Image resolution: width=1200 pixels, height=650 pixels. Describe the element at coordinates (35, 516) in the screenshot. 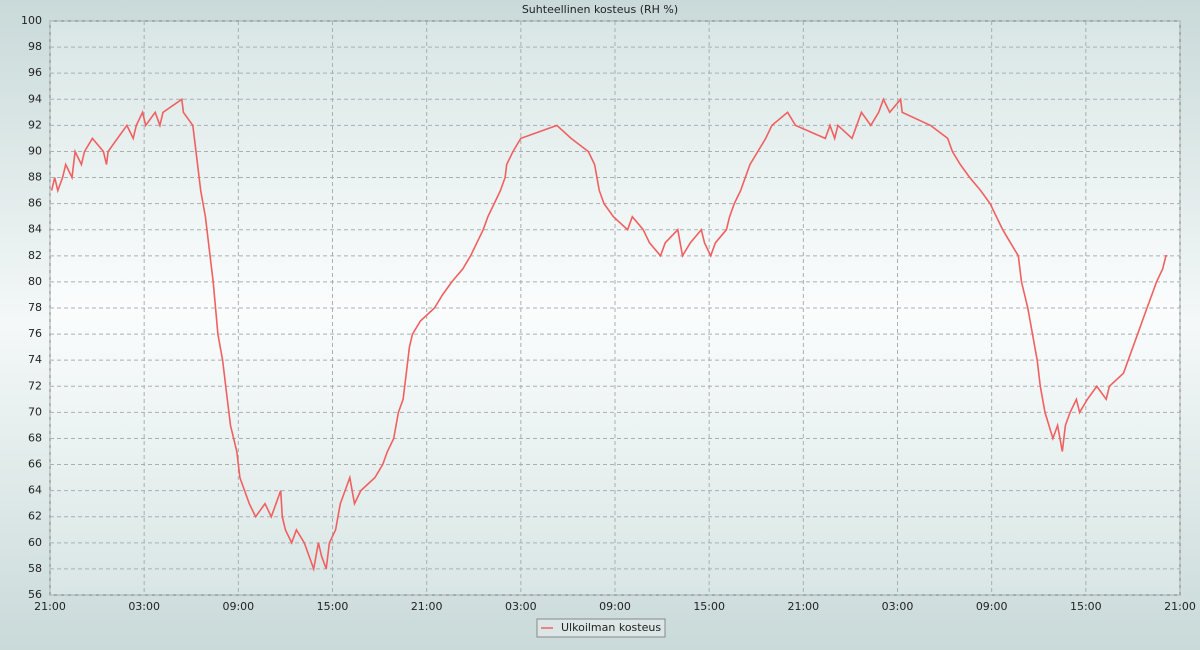

I see `y-tick-label: 62` at that location.